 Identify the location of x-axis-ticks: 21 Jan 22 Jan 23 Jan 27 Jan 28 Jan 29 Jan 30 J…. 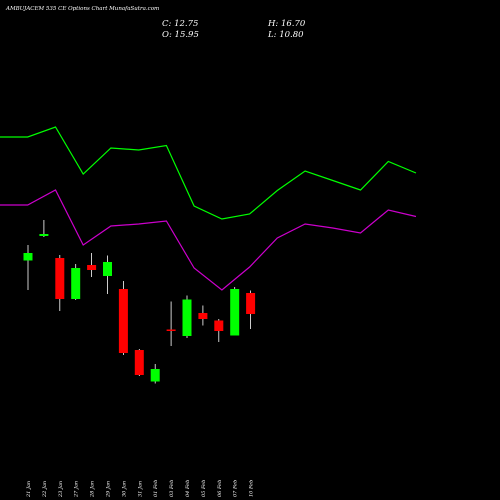
(140, 489).